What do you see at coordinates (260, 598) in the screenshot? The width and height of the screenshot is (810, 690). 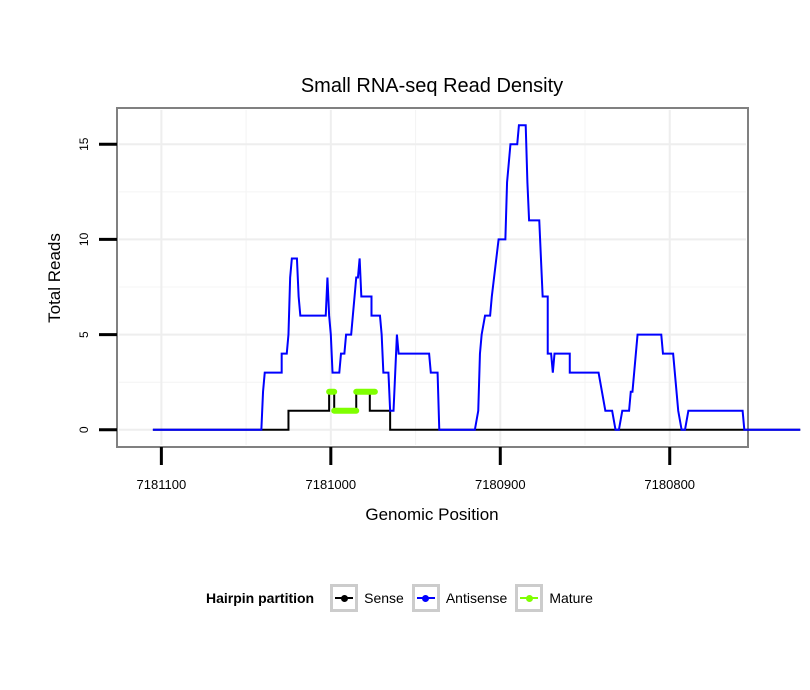 I see `legend-title: Hairpin partition` at bounding box center [260, 598].